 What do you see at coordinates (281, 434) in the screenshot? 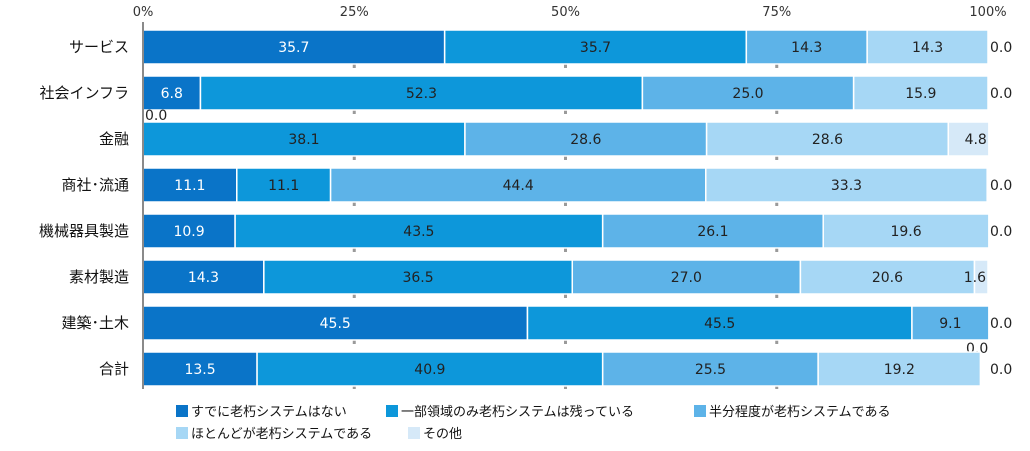
I see `legend-label: ほとんどが老朽システムである` at bounding box center [281, 434].